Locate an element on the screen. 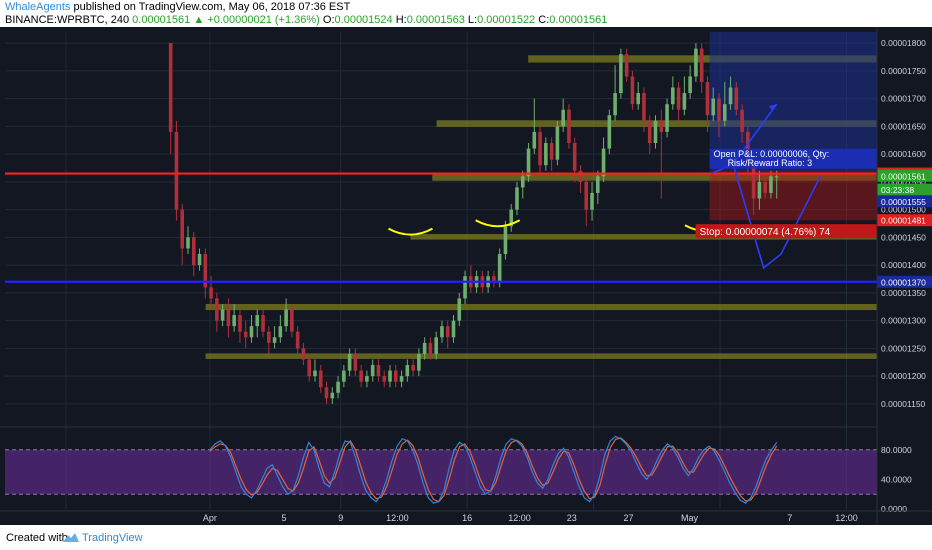  tradingview-brand: TradingView is located at coordinates (112, 538).